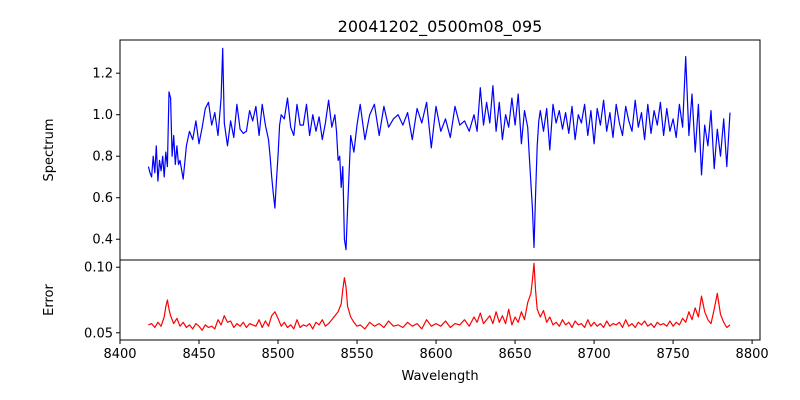 Image resolution: width=800 pixels, height=400 pixels. What do you see at coordinates (49, 150) in the screenshot?
I see `spectrum-y-label: Spectrum` at bounding box center [49, 150].